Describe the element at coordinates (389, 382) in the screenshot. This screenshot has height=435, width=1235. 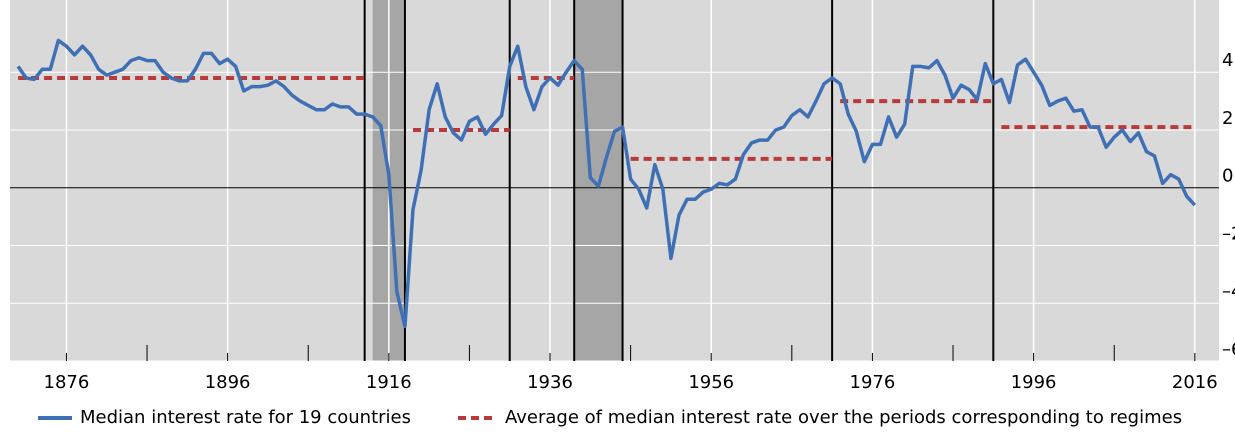
I see `x-tick-label: 1916` at that location.